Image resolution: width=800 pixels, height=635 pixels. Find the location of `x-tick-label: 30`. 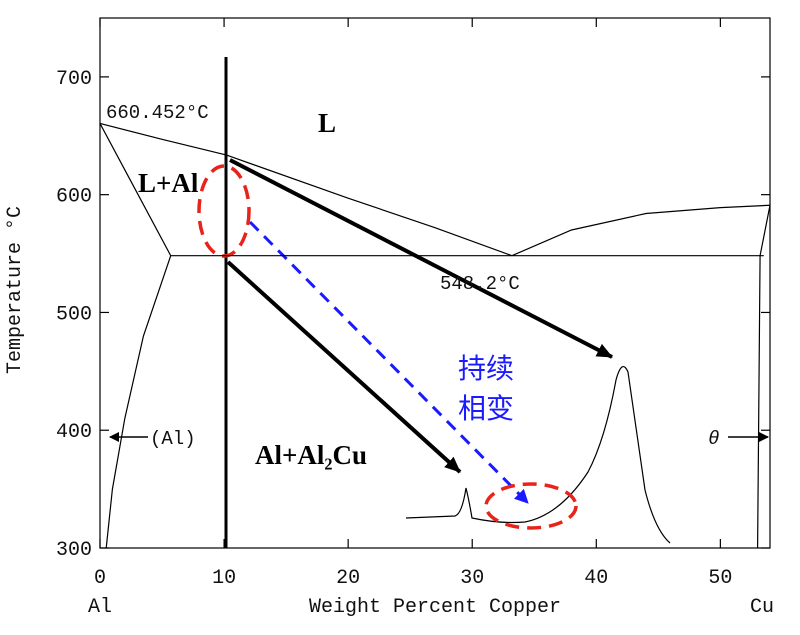

x-tick-label: 30 is located at coordinates (472, 578).